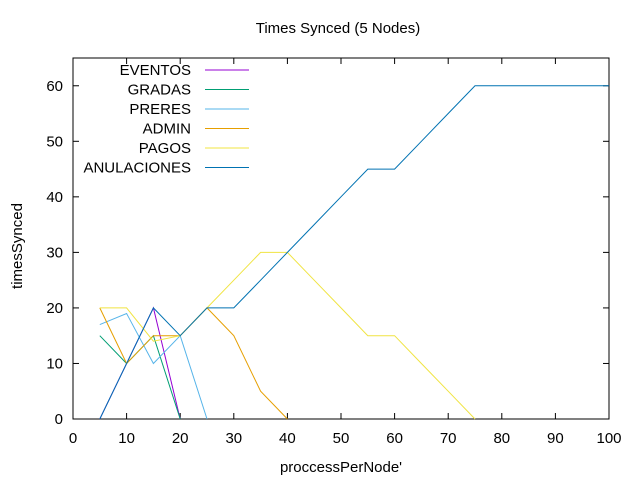 This screenshot has height=480, width=640. Describe the element at coordinates (501, 438) in the screenshot. I see `x-tick-label: 80` at that location.